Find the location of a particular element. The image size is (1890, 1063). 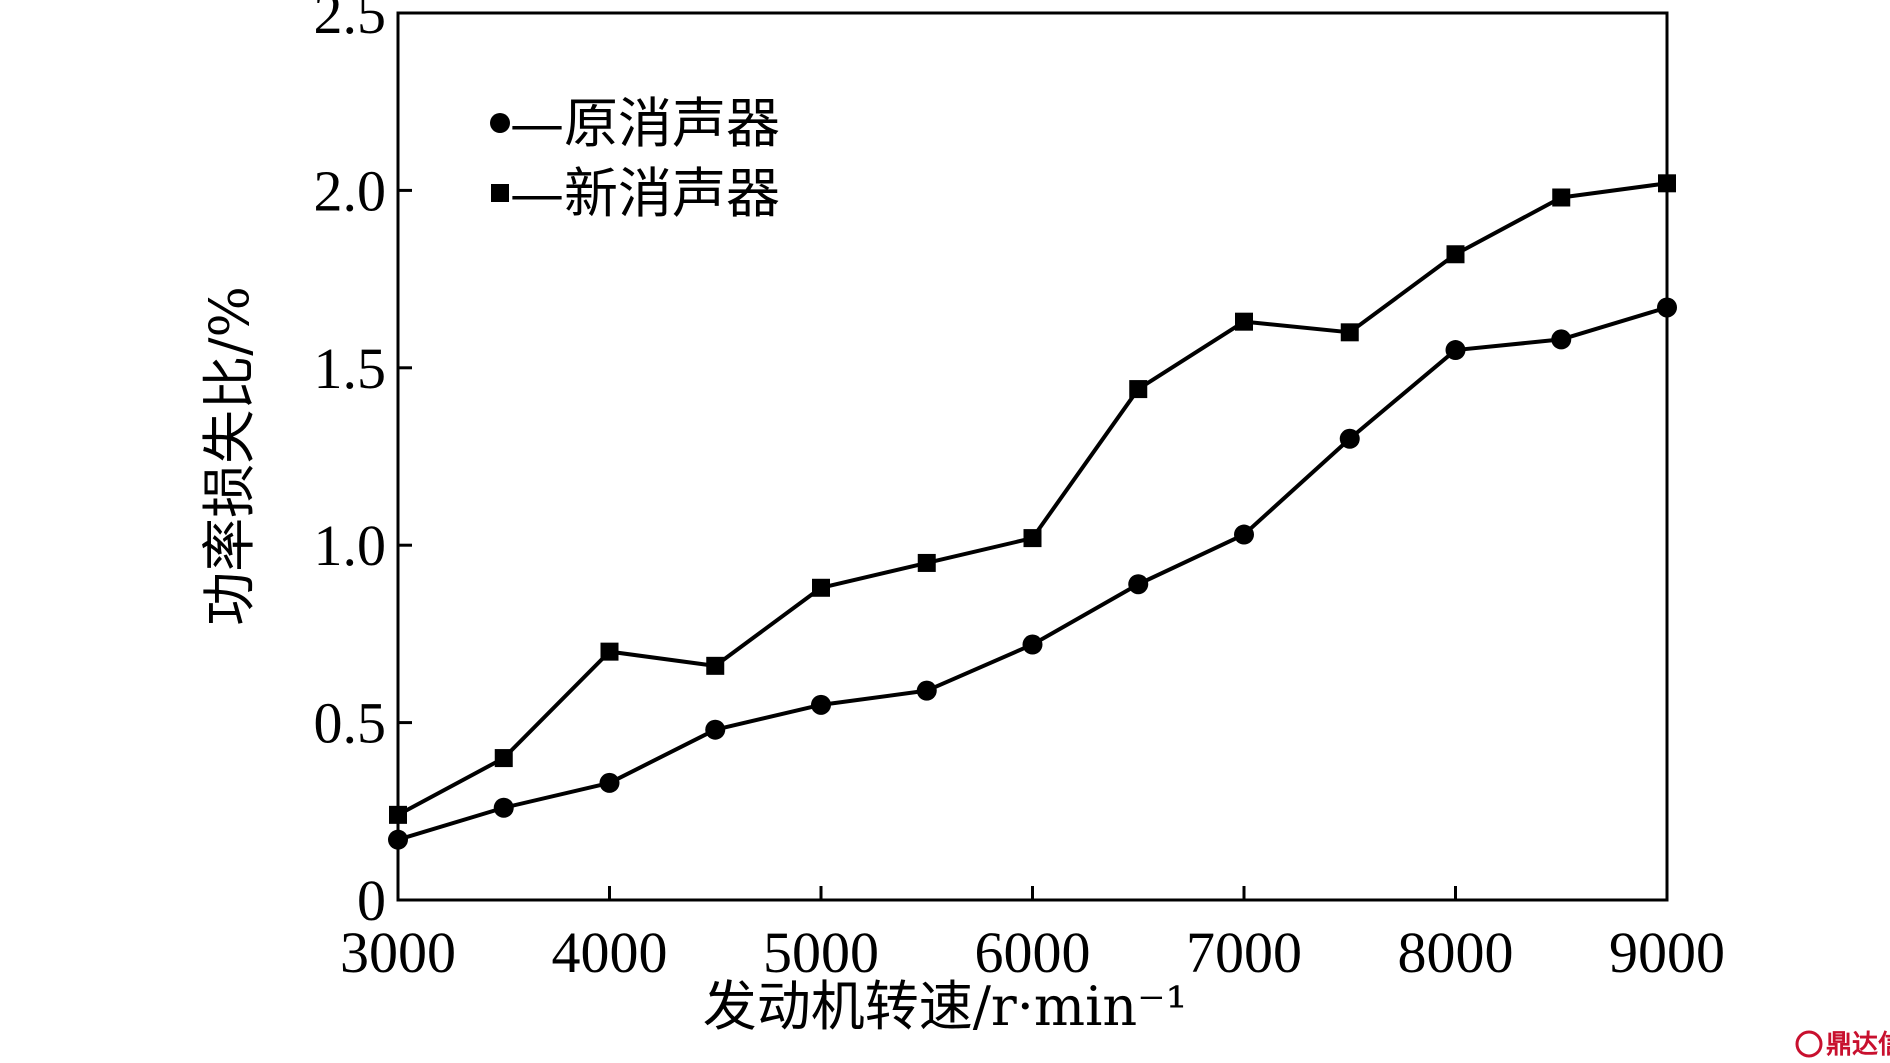

y-tick-label: 0.5 is located at coordinates (350, 723).